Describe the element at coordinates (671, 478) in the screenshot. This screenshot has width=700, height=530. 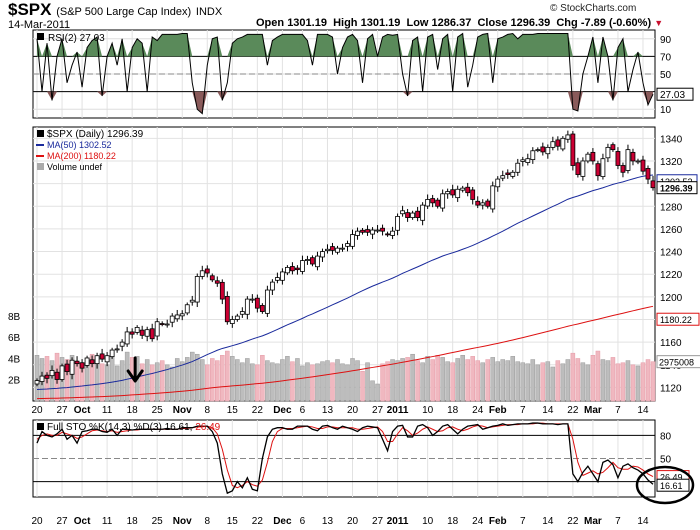
I see `sto-d-last-value: 26.49` at that location.